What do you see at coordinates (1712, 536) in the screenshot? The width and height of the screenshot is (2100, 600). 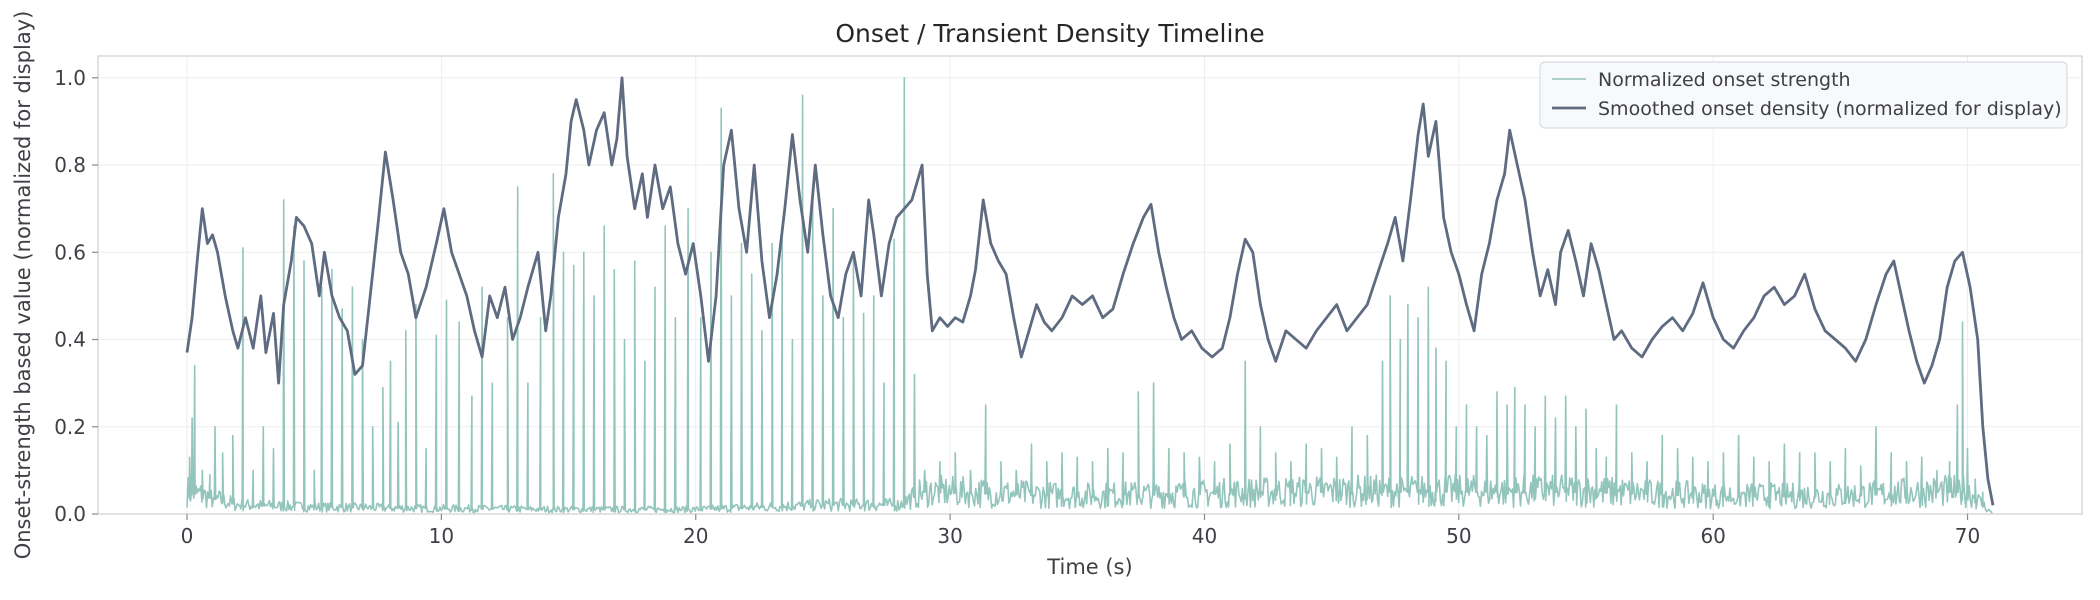 I see `x-tick-label: 60` at bounding box center [1712, 536].